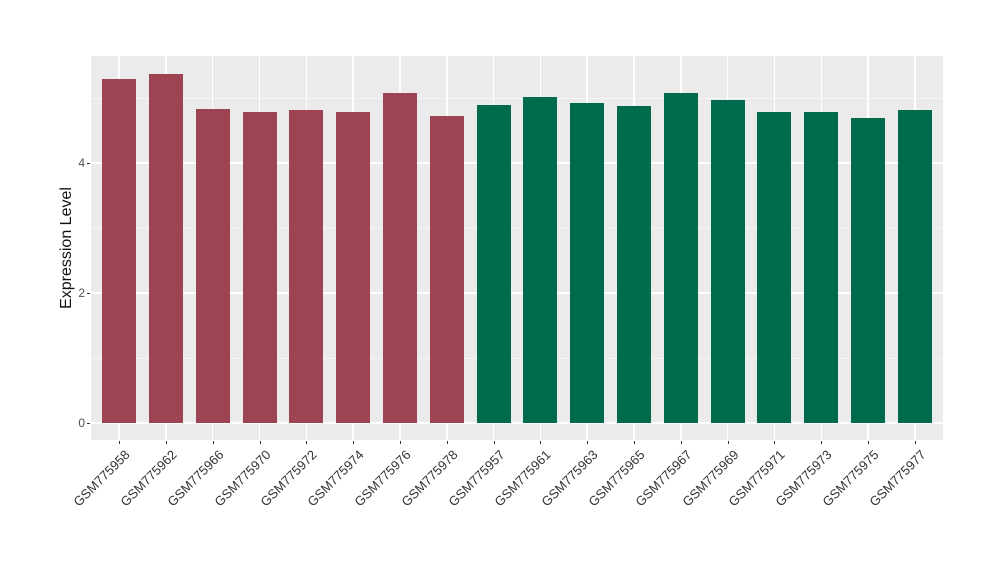 This screenshot has width=1000, height=580. Describe the element at coordinates (493, 263) in the screenshot. I see `bar-GSM775957` at that location.